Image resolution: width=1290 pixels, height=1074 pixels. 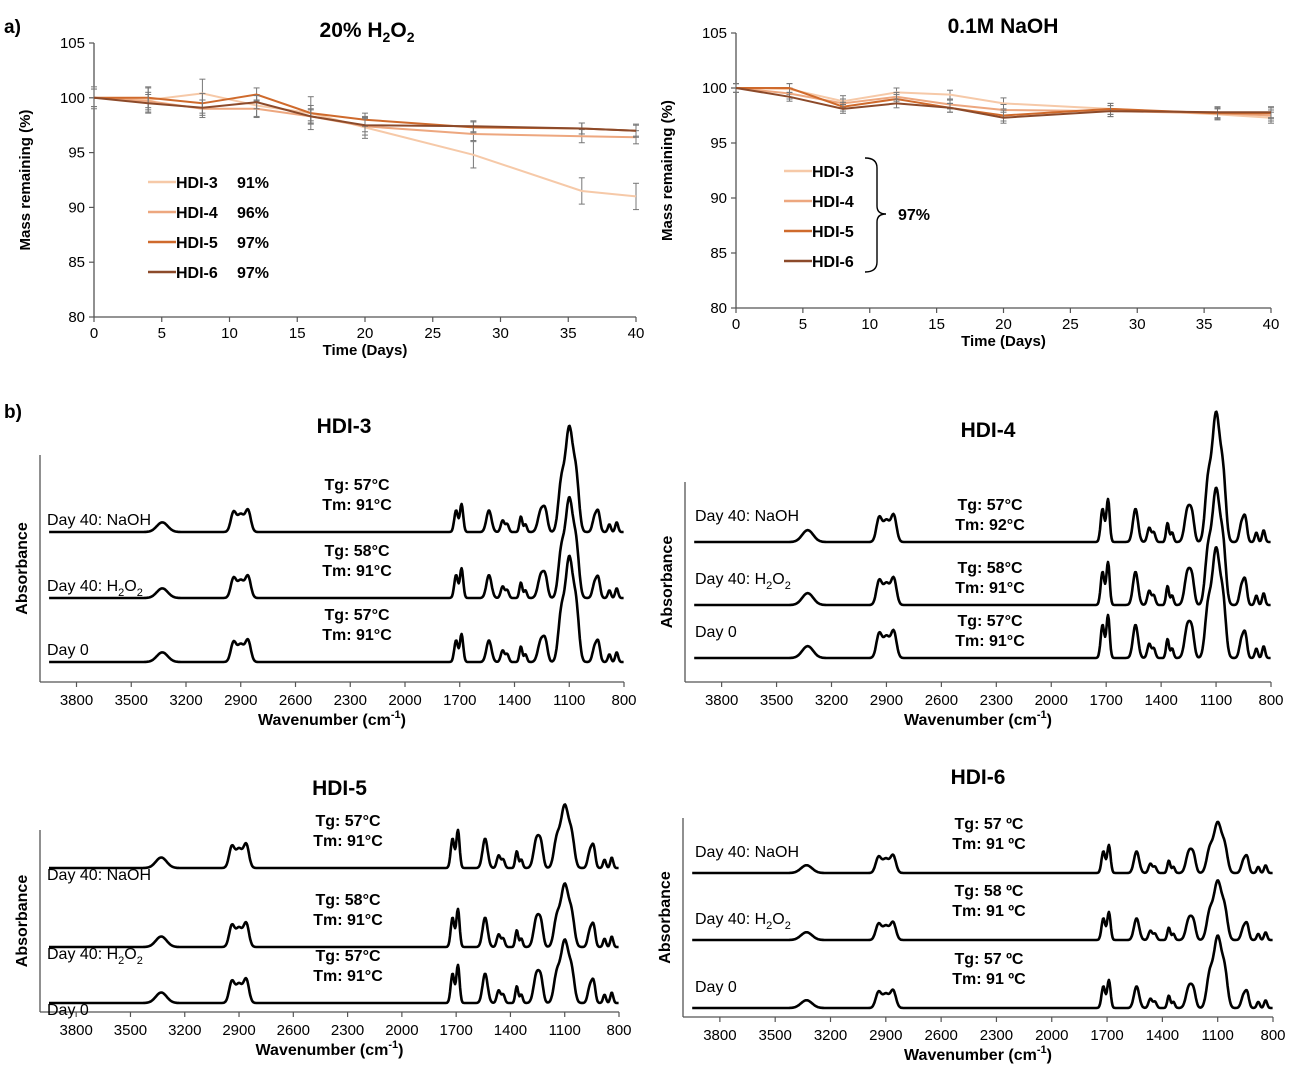 What do you see at coordinates (339, 788) in the screenshot?
I see `chart-title: HDI-5` at bounding box center [339, 788].